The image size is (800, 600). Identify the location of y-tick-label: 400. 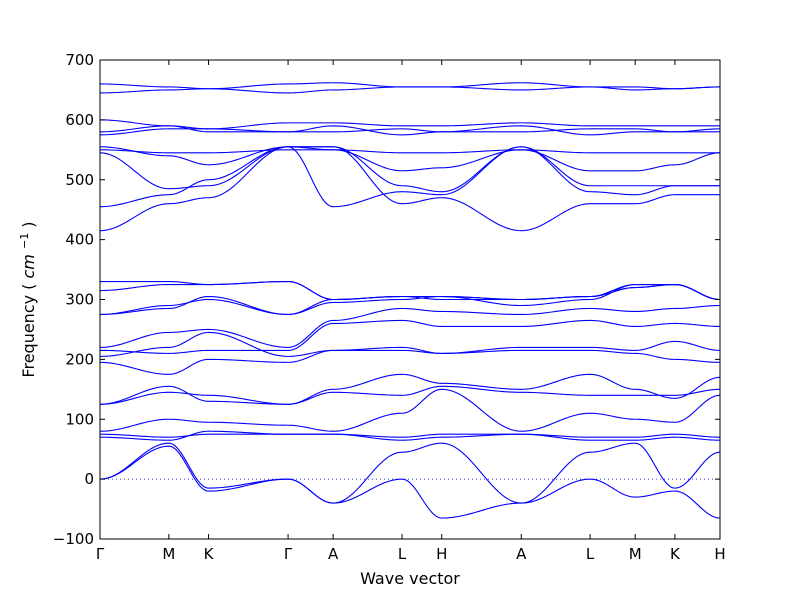
(79, 240).